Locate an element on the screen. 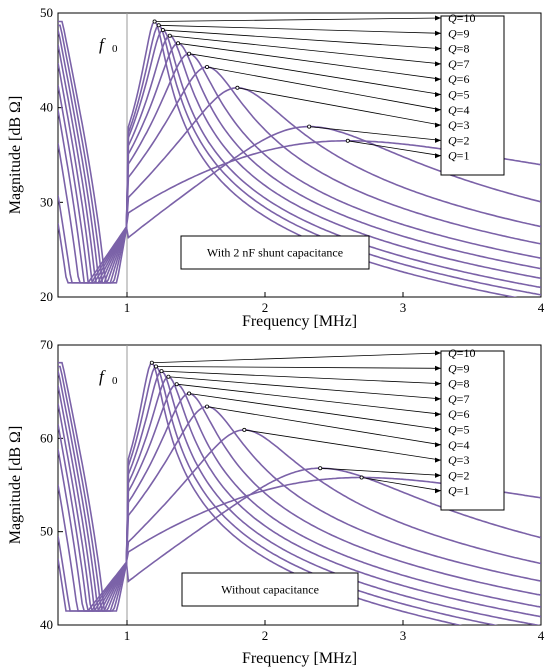 The width and height of the screenshot is (545, 671). q-label: Q=6 is located at coordinates (458, 414).